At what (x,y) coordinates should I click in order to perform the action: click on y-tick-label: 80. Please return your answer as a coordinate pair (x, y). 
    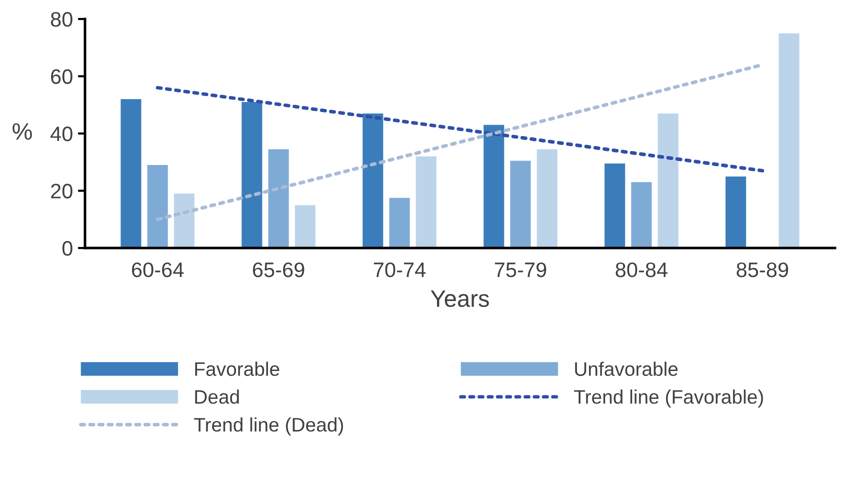
    Looking at the image, I should click on (61, 19).